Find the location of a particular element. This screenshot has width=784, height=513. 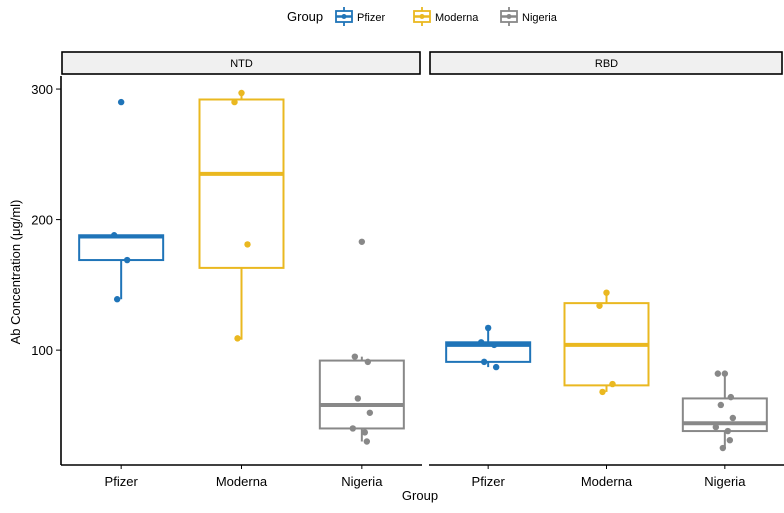

y-tick-label: 300 is located at coordinates (42, 89).